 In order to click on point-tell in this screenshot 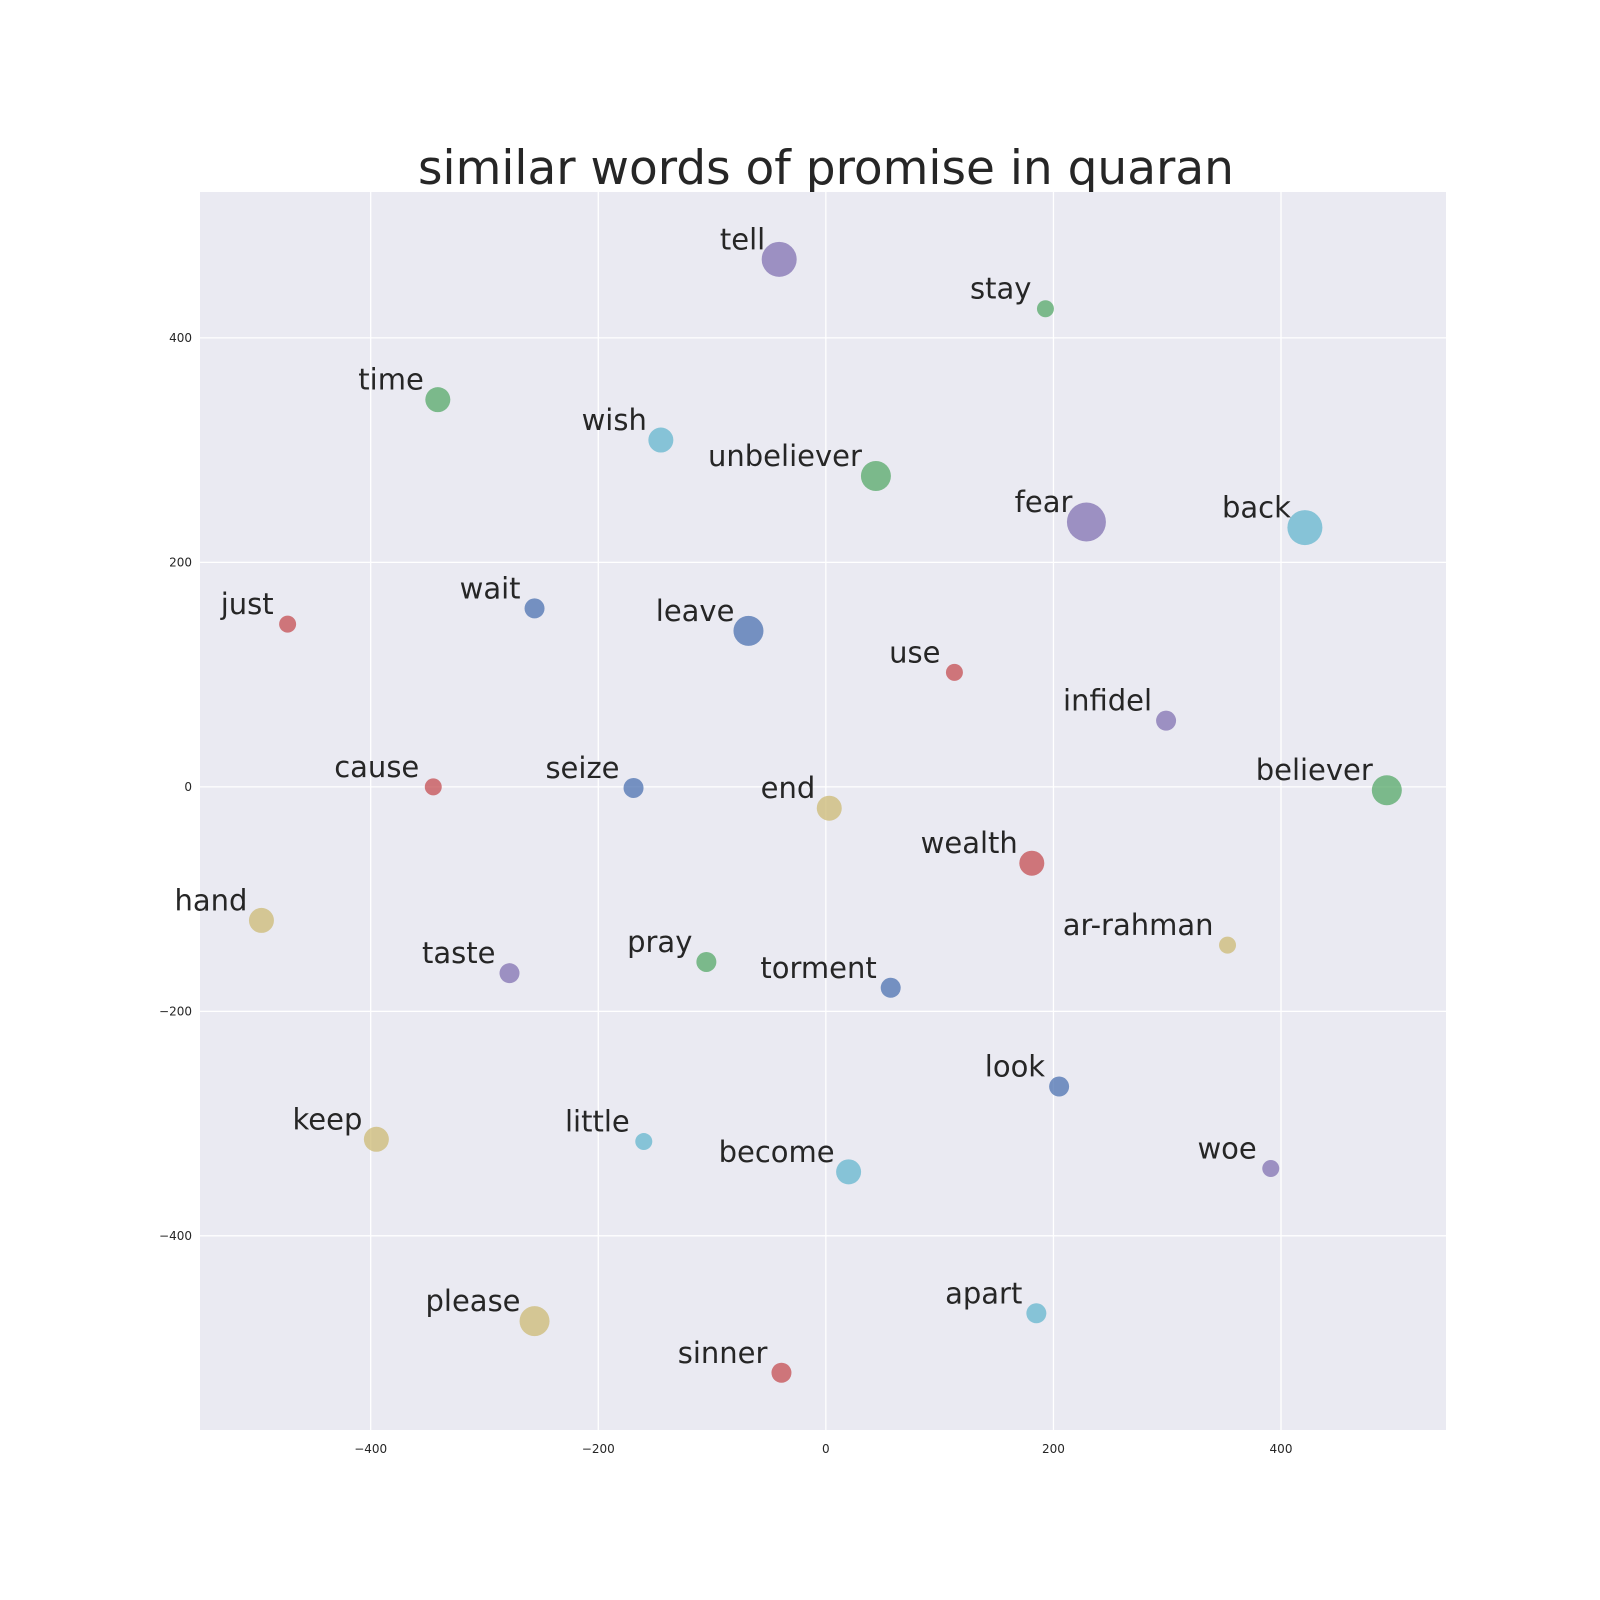, I will do `click(779, 259)`.